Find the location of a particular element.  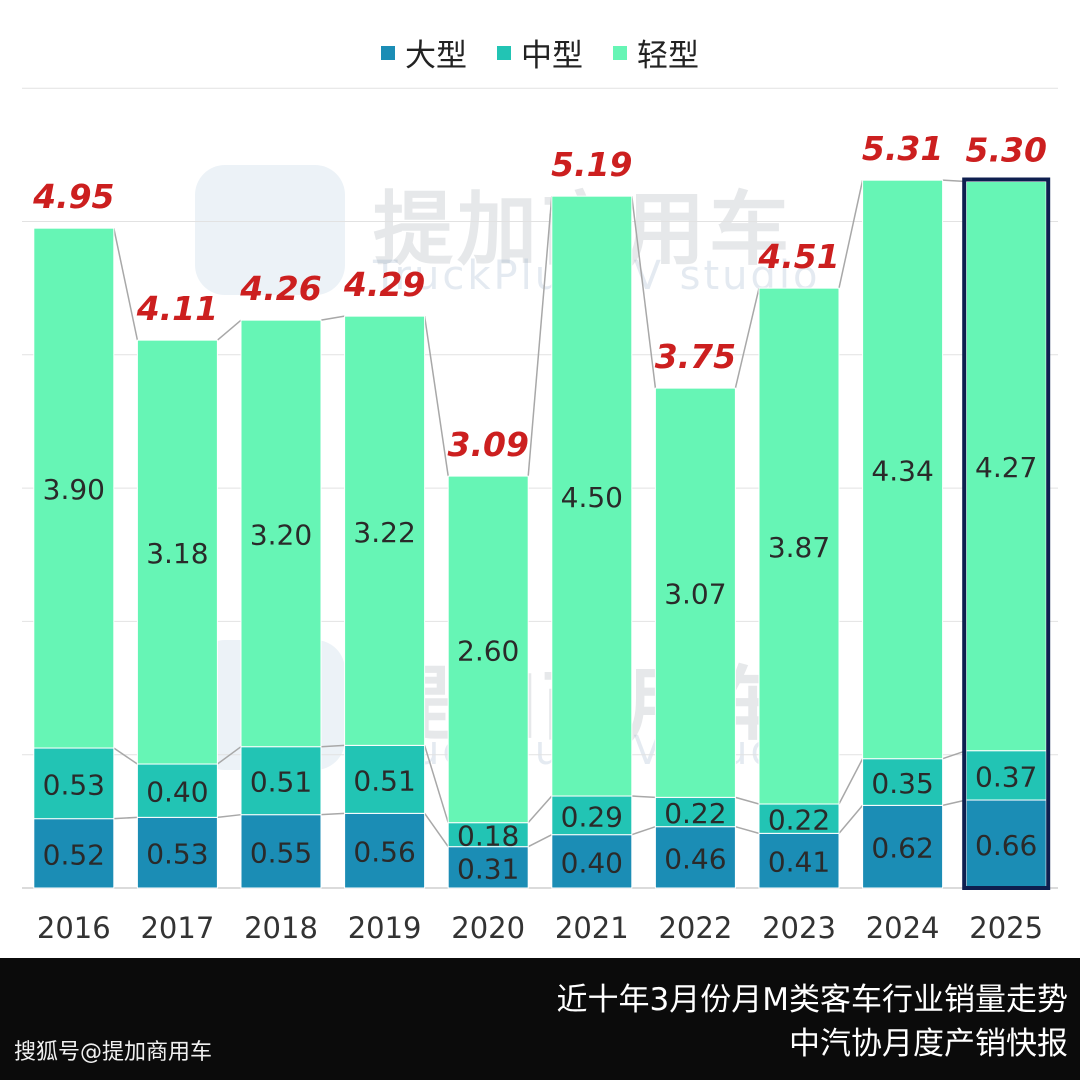

bar-value-label: 0.62 is located at coordinates (902, 848).